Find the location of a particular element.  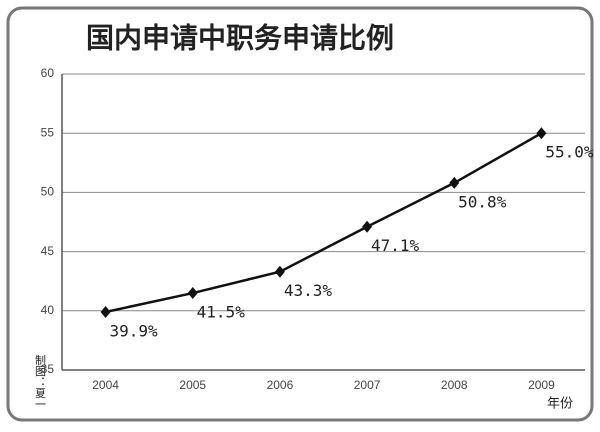

value-label: 47.1% is located at coordinates (395, 245).